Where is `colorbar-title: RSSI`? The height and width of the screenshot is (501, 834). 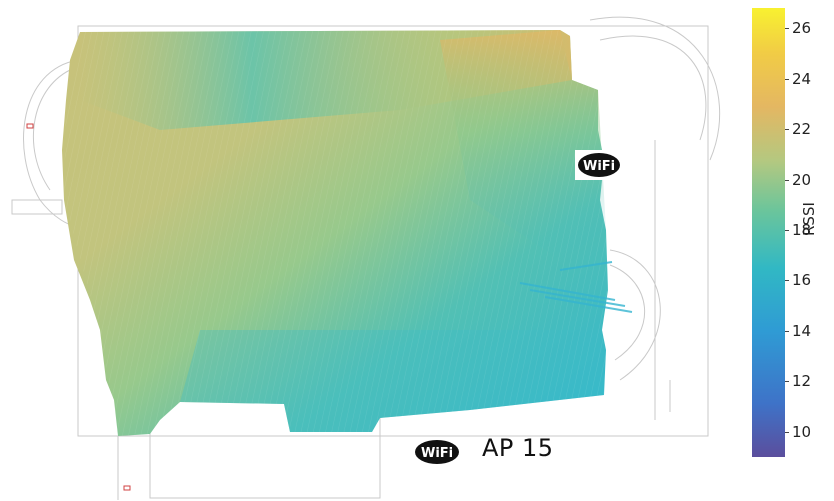
colorbar-title: RSSI is located at coordinates (809, 219).